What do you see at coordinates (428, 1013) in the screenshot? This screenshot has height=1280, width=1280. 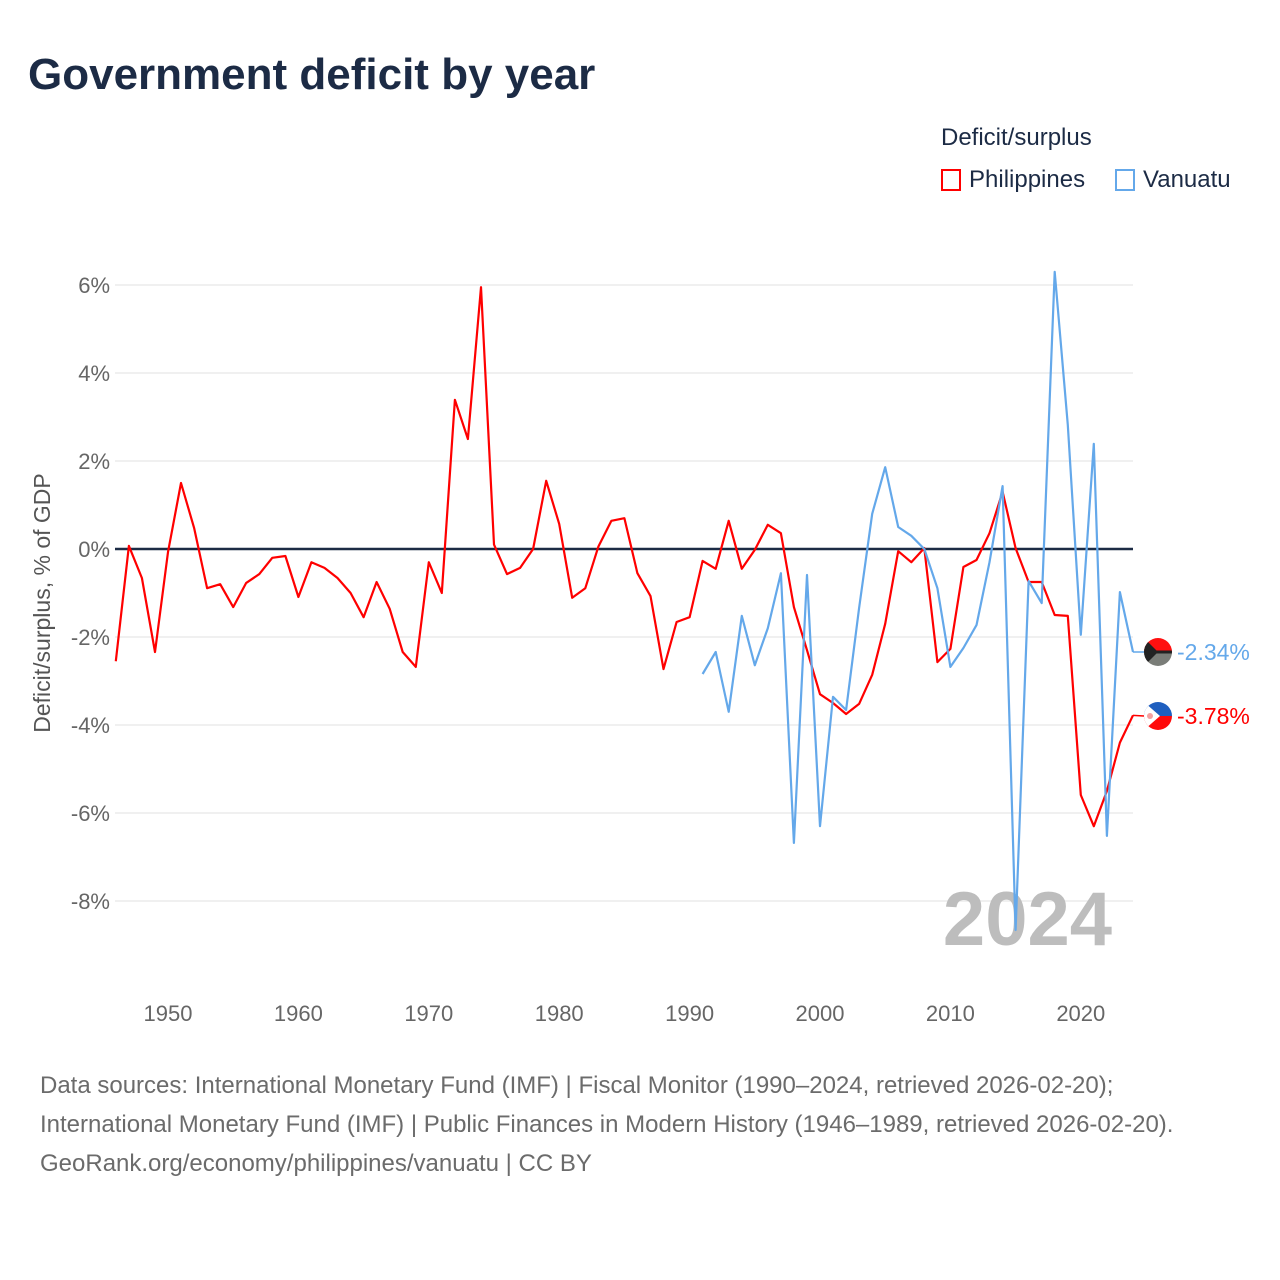 I see `x-tick-label: 1970` at bounding box center [428, 1013].